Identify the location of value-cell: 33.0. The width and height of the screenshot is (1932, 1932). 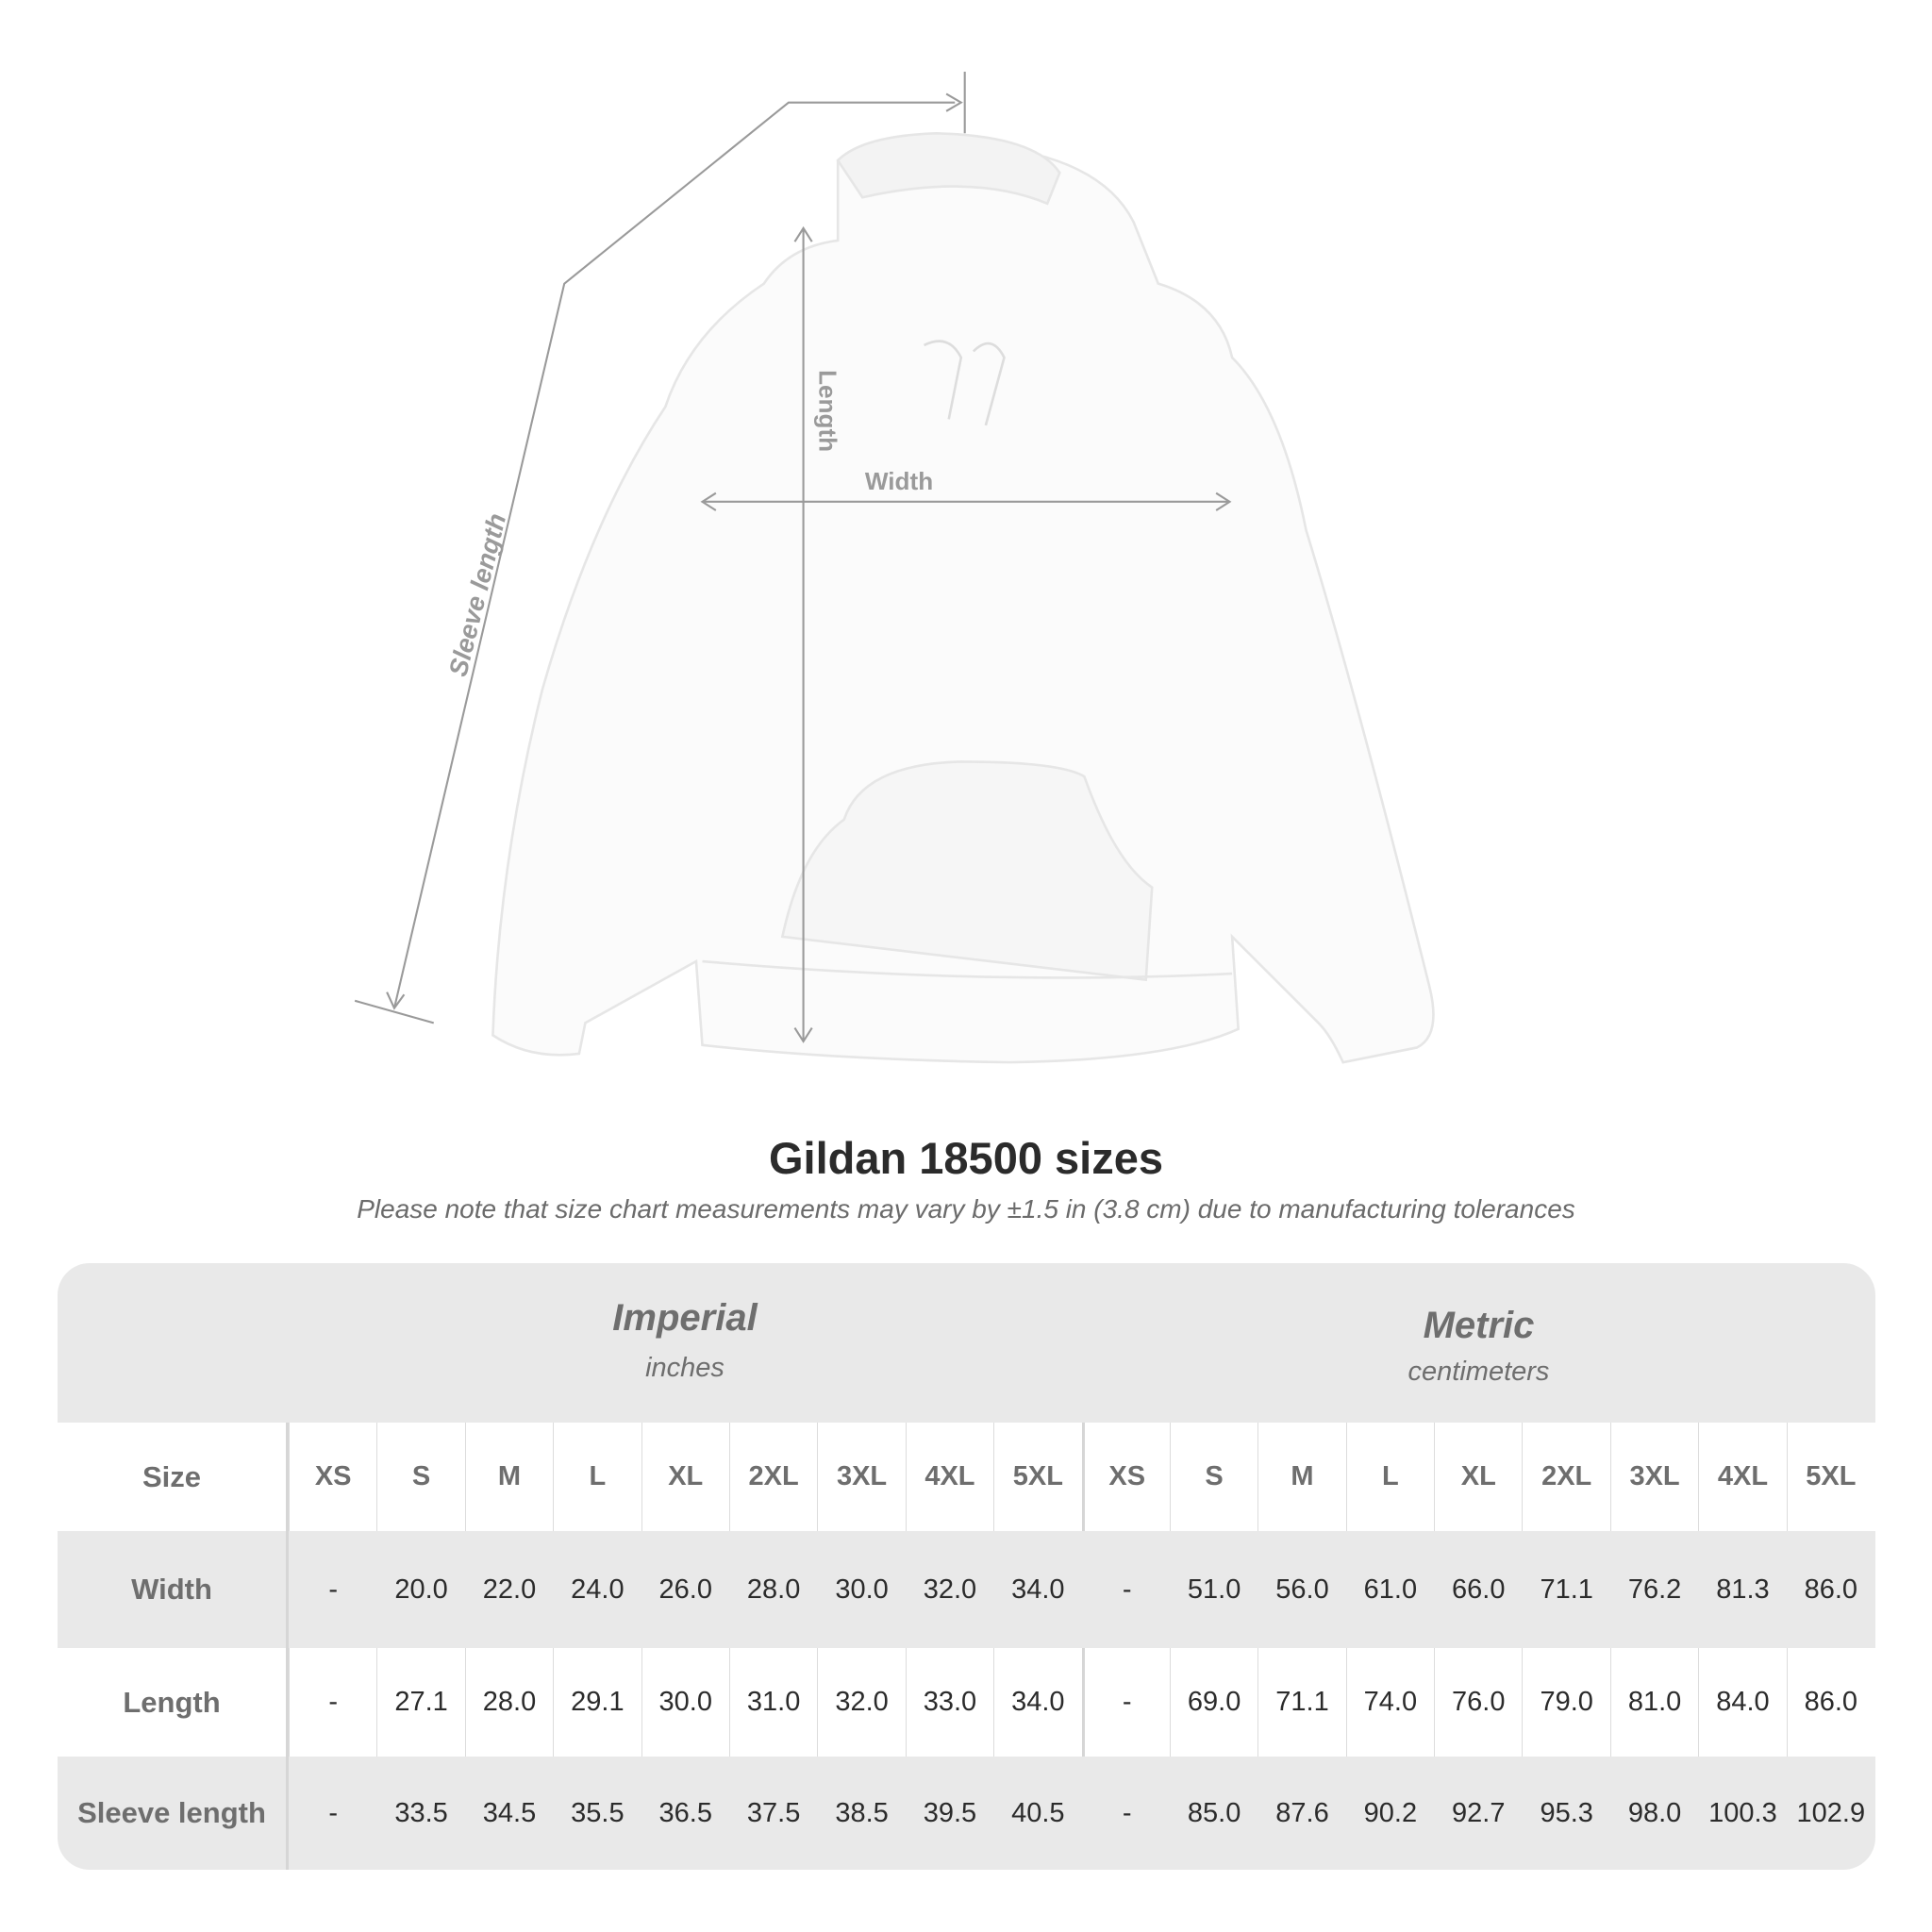
(949, 1702).